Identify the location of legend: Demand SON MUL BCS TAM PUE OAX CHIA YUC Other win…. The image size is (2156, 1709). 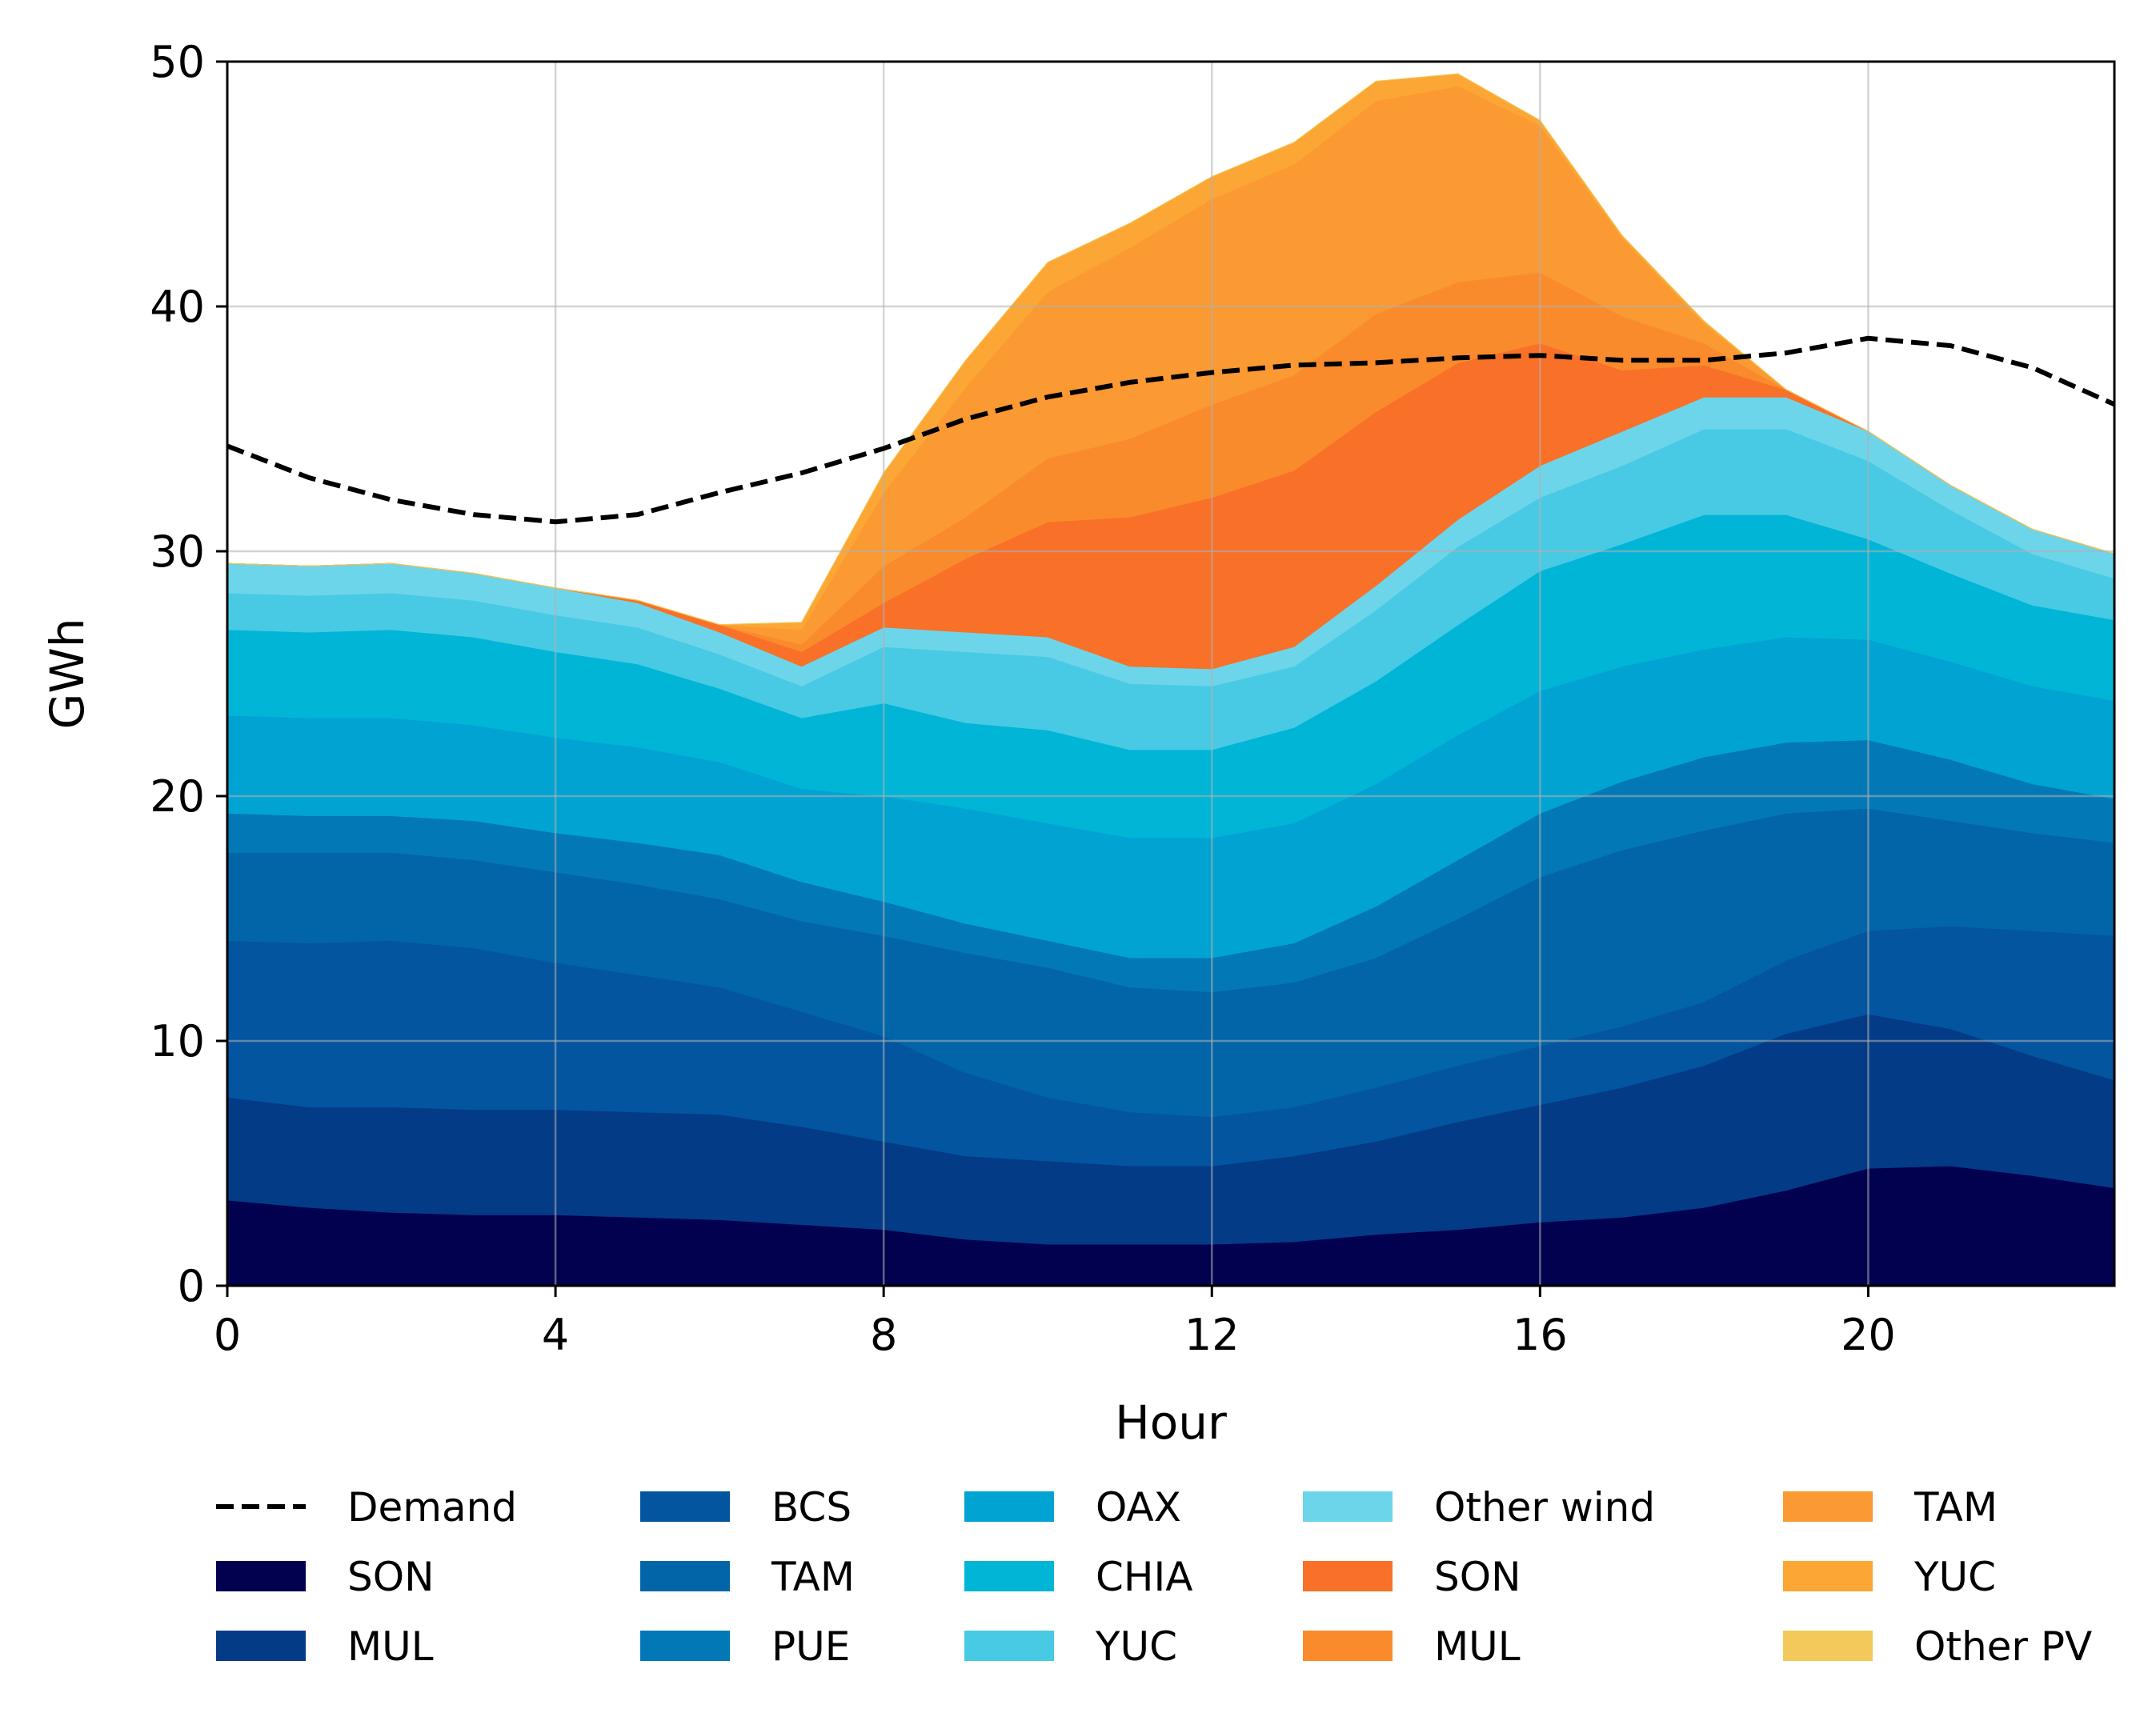
(1154, 1577).